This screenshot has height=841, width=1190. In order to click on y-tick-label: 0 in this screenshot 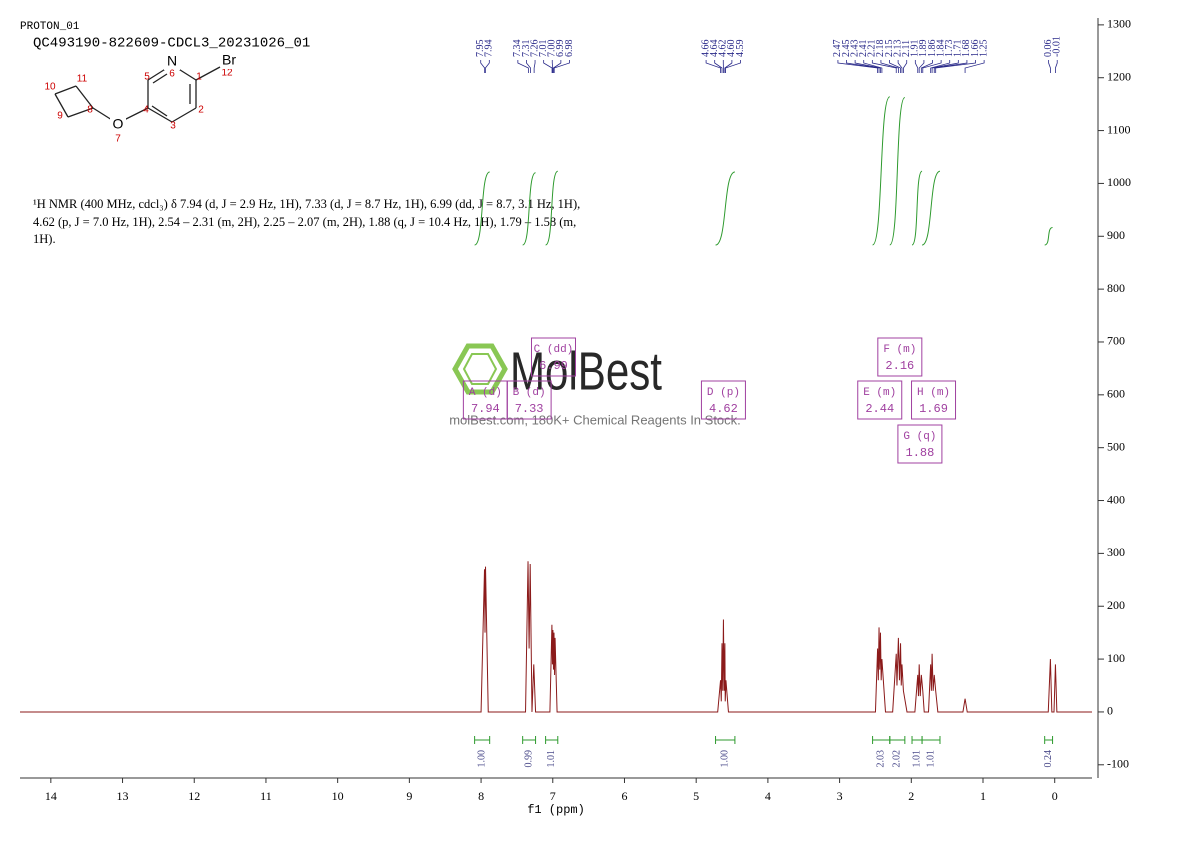, I will do `click(1110, 711)`.